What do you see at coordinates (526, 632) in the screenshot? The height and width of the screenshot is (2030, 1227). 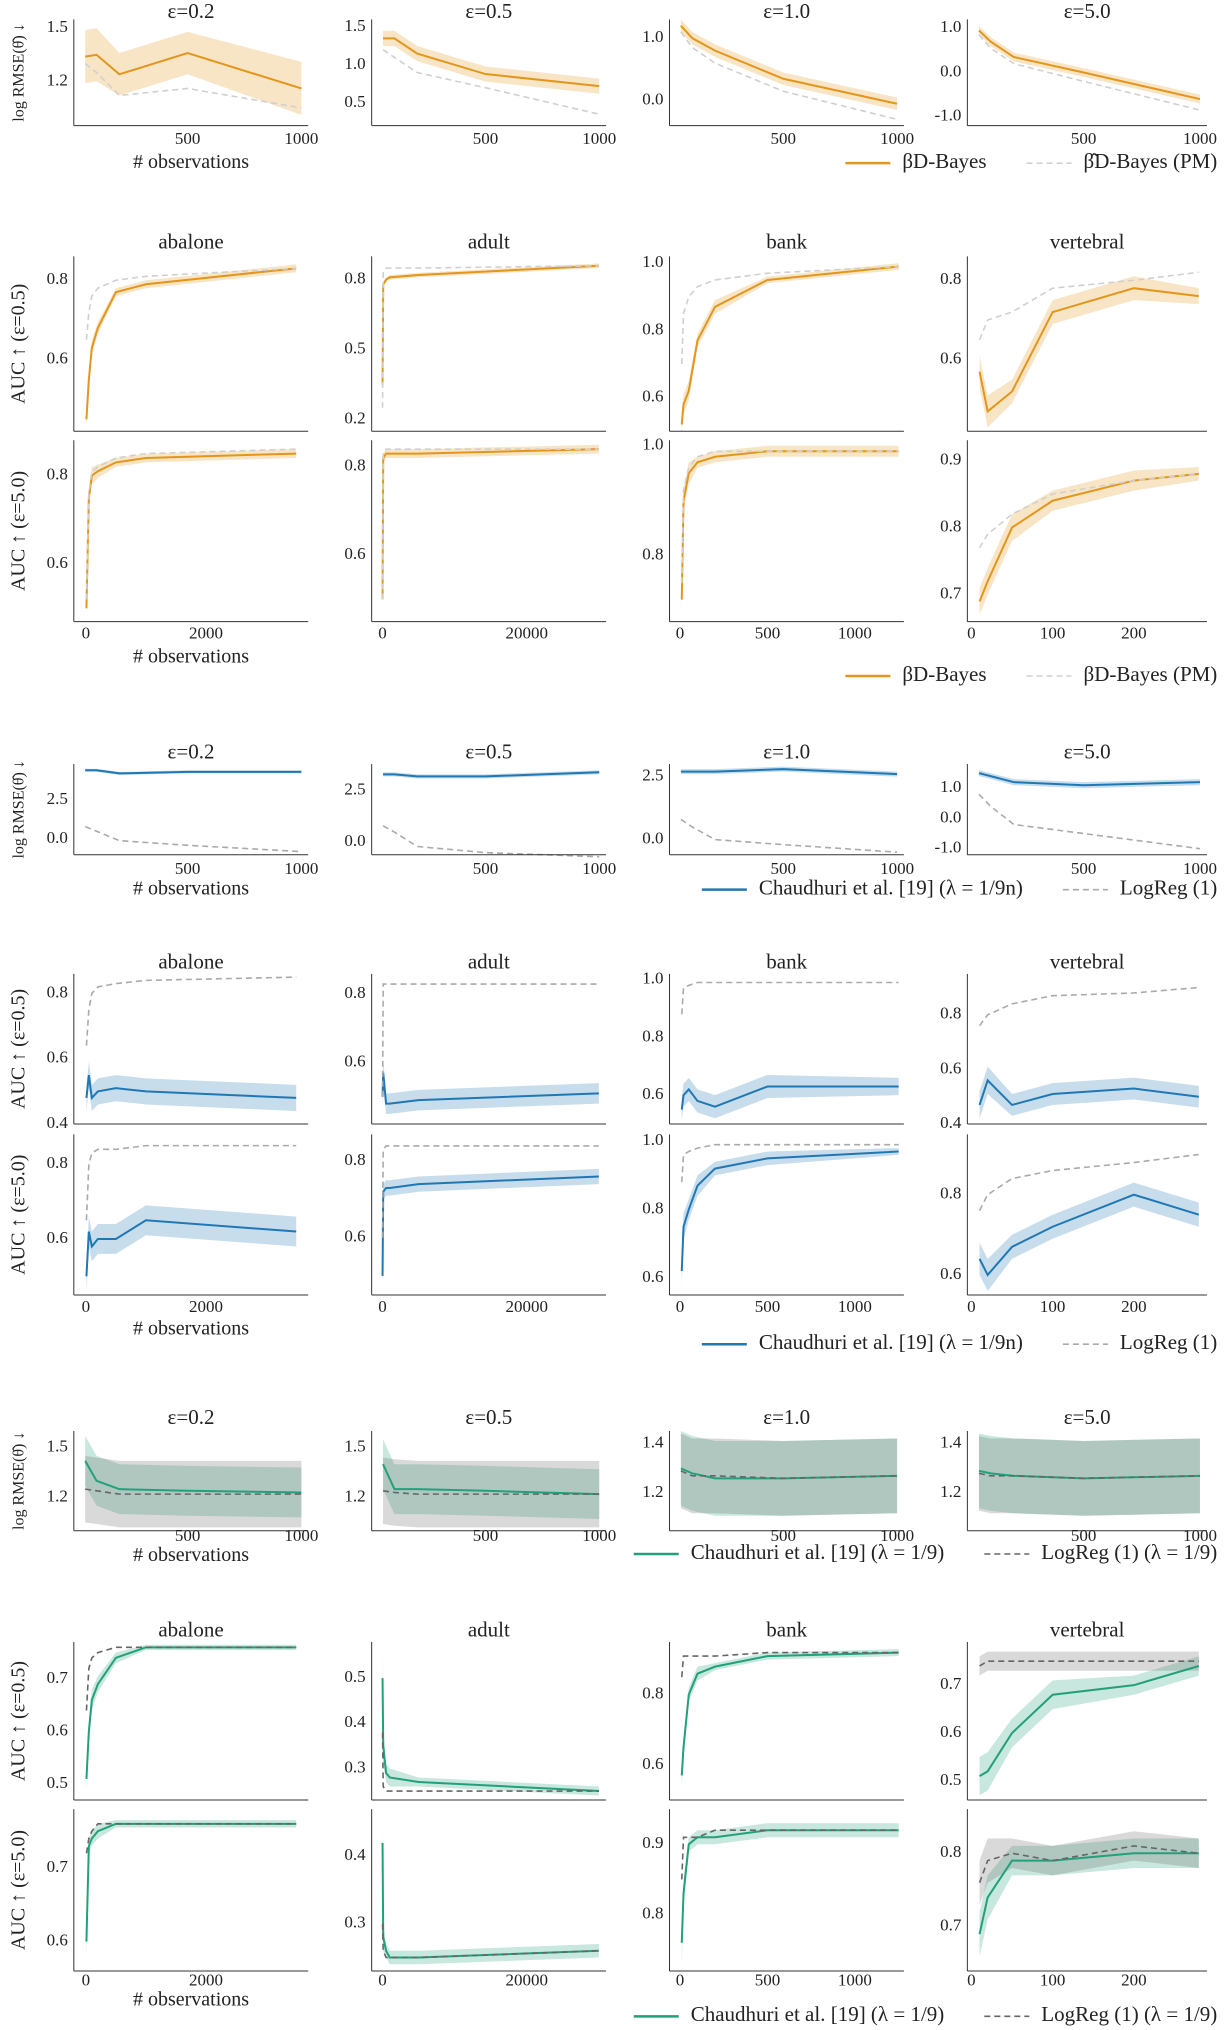 I see `x-tick-label: 20000` at bounding box center [526, 632].